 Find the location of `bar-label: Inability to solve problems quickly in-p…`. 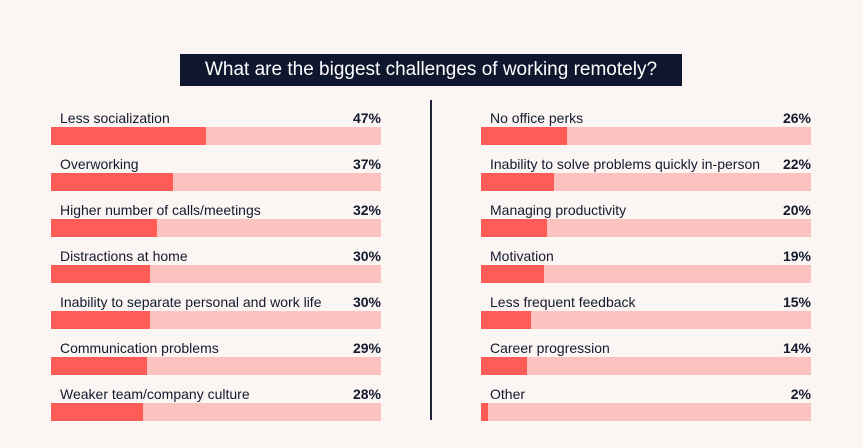

bar-label: Inability to solve problems quickly in-p… is located at coordinates (625, 164).